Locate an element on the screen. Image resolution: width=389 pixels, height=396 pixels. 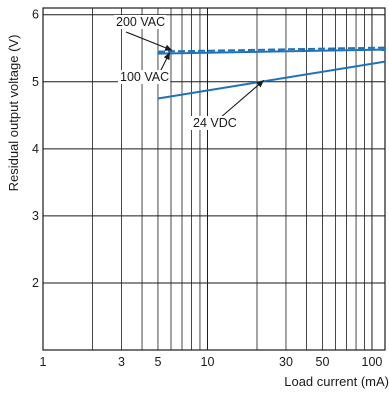
annotation-arrow-200-vac is located at coordinates (149, 41).